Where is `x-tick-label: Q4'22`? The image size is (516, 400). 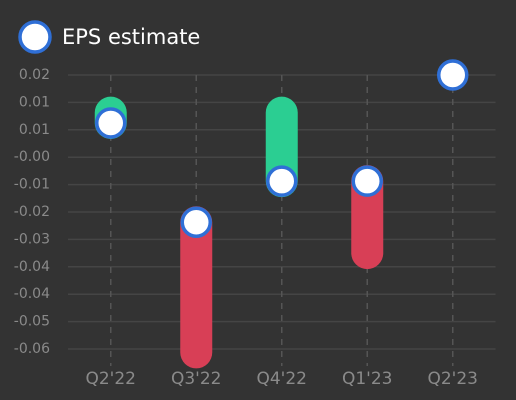
x-tick-label: Q4'22 is located at coordinates (281, 379).